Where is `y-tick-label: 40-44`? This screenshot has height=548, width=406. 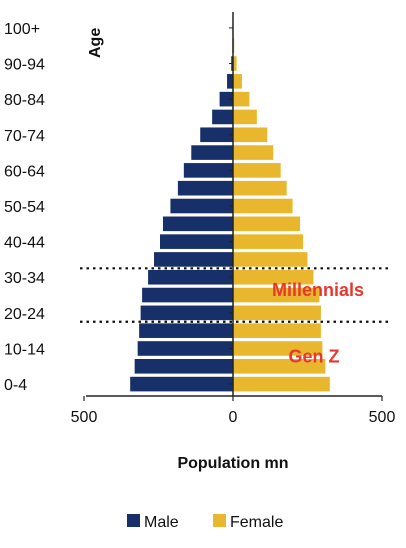
y-tick-label: 40-44 is located at coordinates (24, 243).